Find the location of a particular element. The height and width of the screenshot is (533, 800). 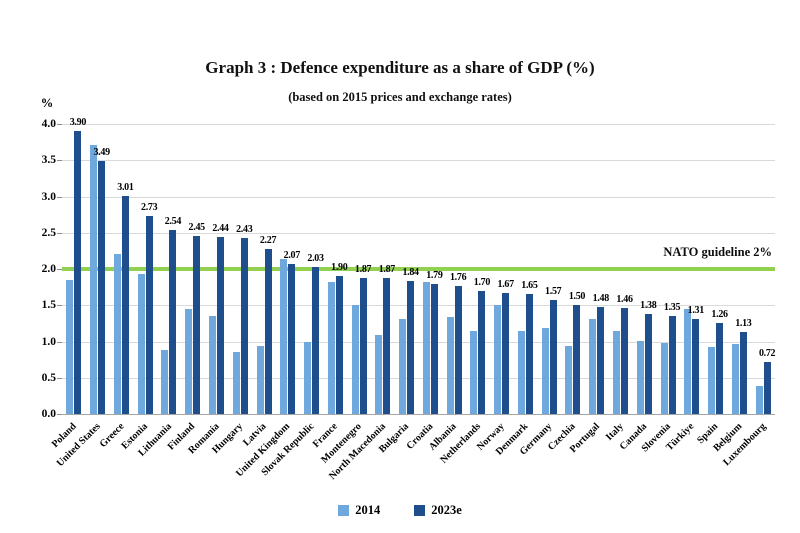

bar-2014-italy is located at coordinates (617, 372).